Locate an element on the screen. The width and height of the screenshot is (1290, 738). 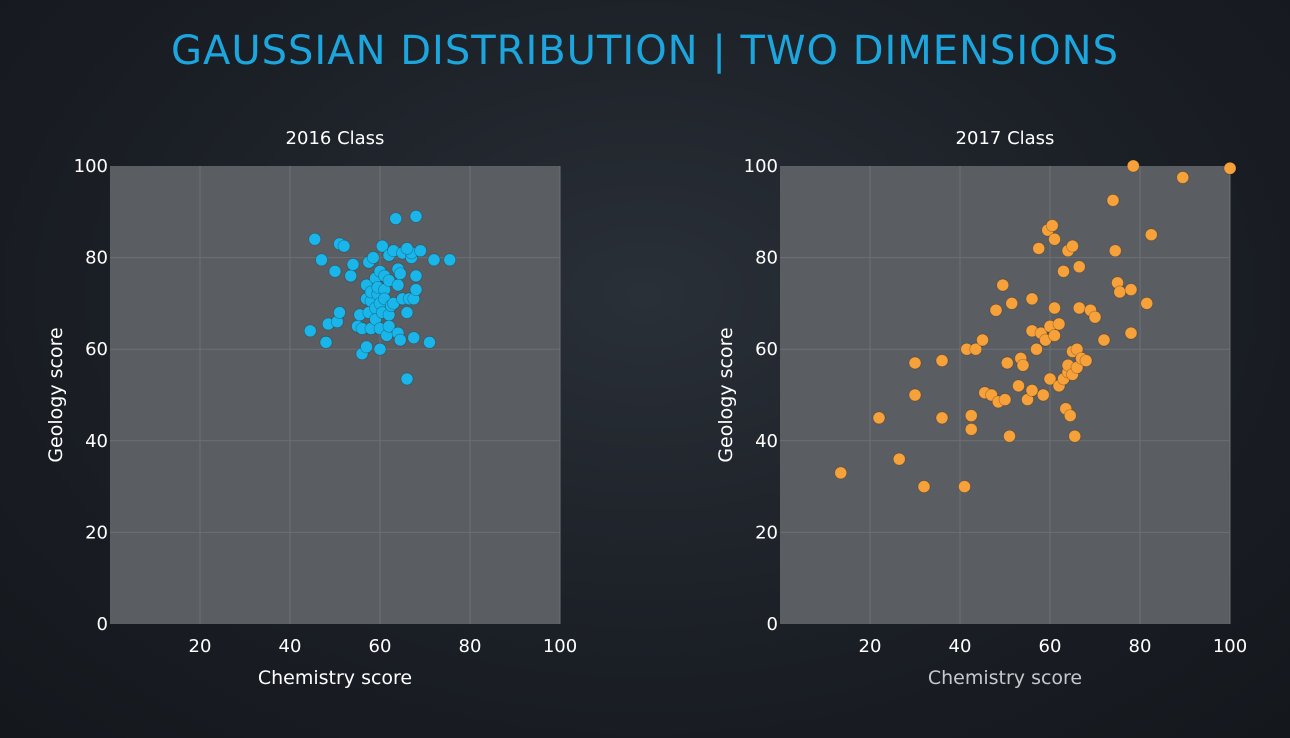
x-tick-label: 20 is located at coordinates (870, 646).